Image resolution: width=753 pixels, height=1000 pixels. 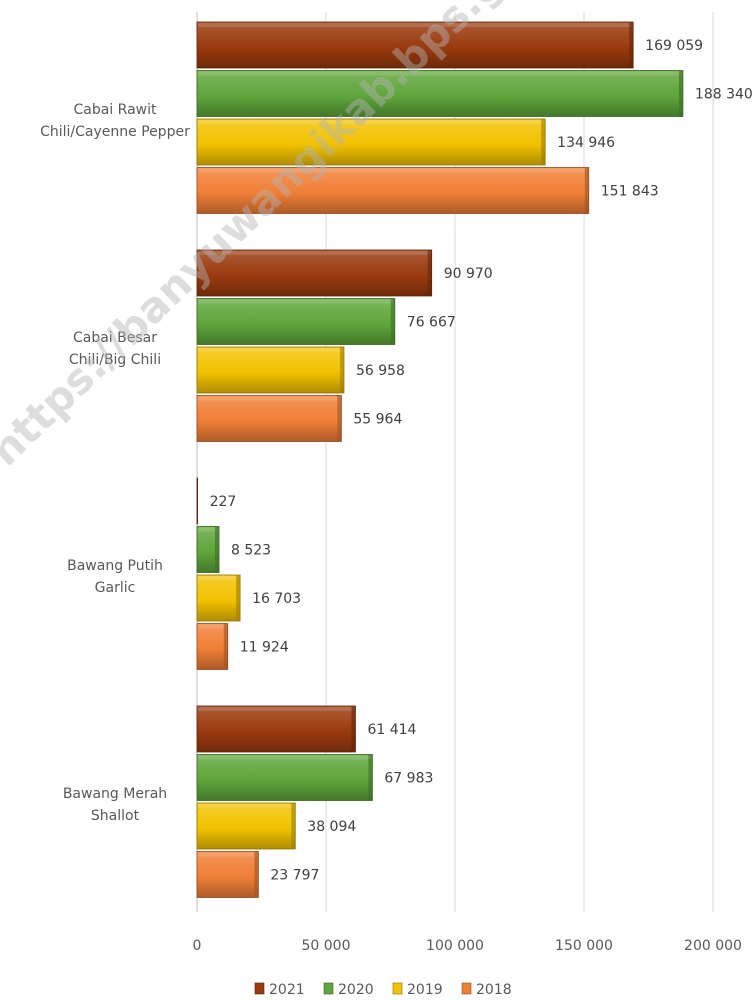 I want to click on category-label: Bawang Putih, so click(x=115, y=566).